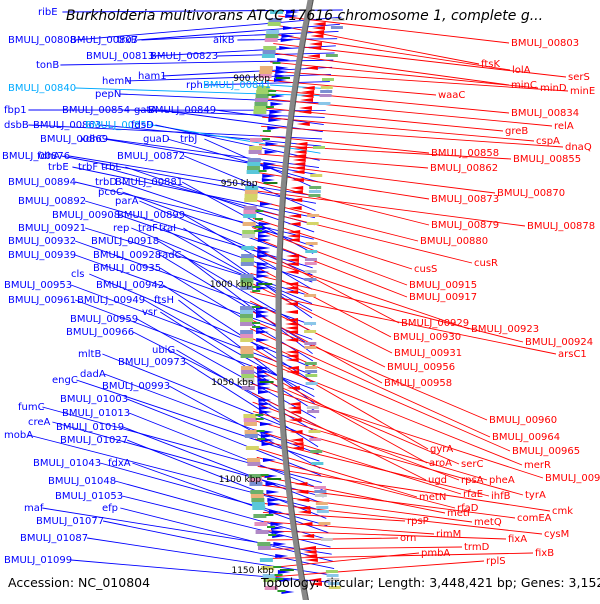 Image resolution: width=600 pixels, height=604 pixels. Describe the element at coordinates (130, 285) in the screenshot. I see `left-gene-label: BMULJ_00942` at that location.